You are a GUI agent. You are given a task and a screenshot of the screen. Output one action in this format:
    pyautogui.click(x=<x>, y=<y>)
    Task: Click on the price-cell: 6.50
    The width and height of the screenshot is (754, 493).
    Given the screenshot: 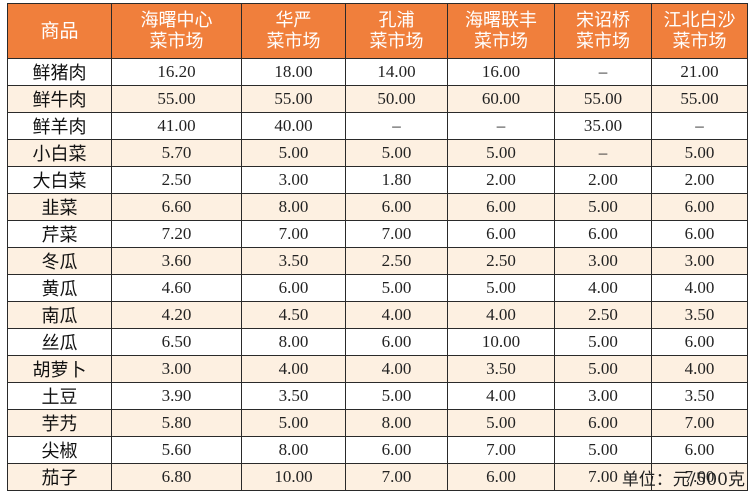 What is the action you would take?
    pyautogui.click(x=176, y=342)
    